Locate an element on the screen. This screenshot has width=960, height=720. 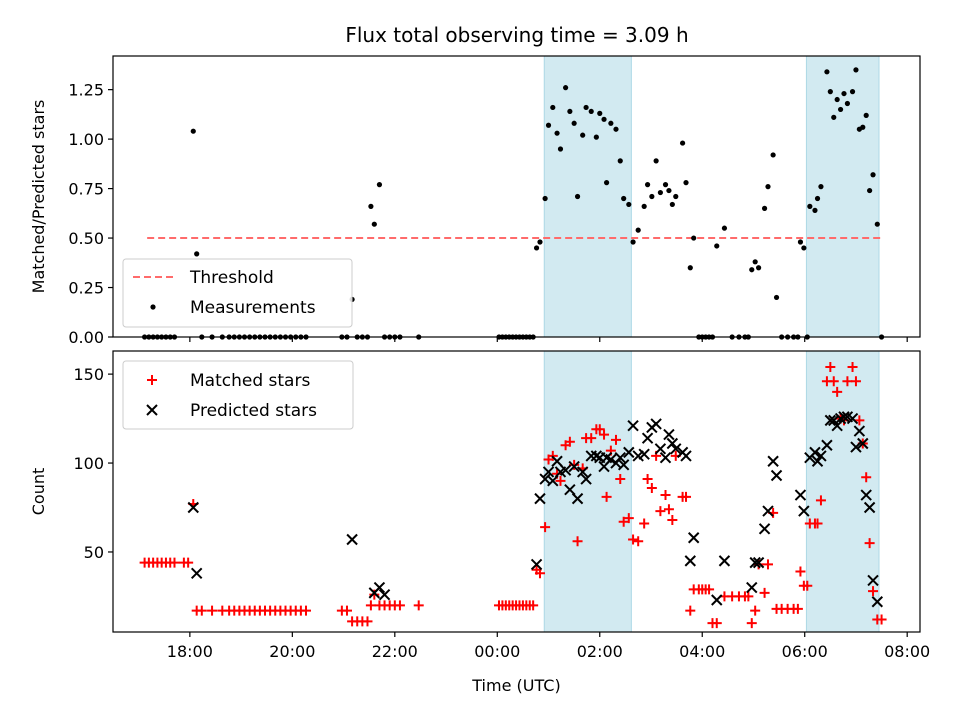
x-tick-label: 00:00 is located at coordinates (497, 651).